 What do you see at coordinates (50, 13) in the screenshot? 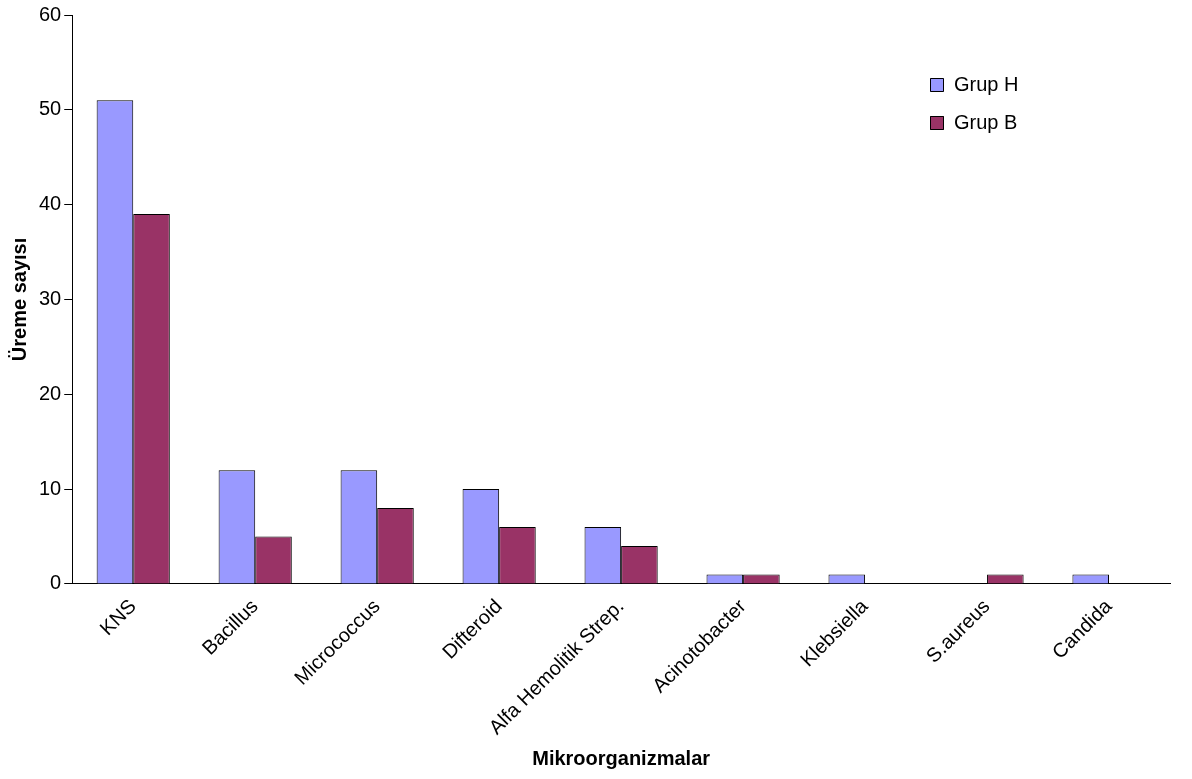
I see `y-tick-label: 60` at bounding box center [50, 13].